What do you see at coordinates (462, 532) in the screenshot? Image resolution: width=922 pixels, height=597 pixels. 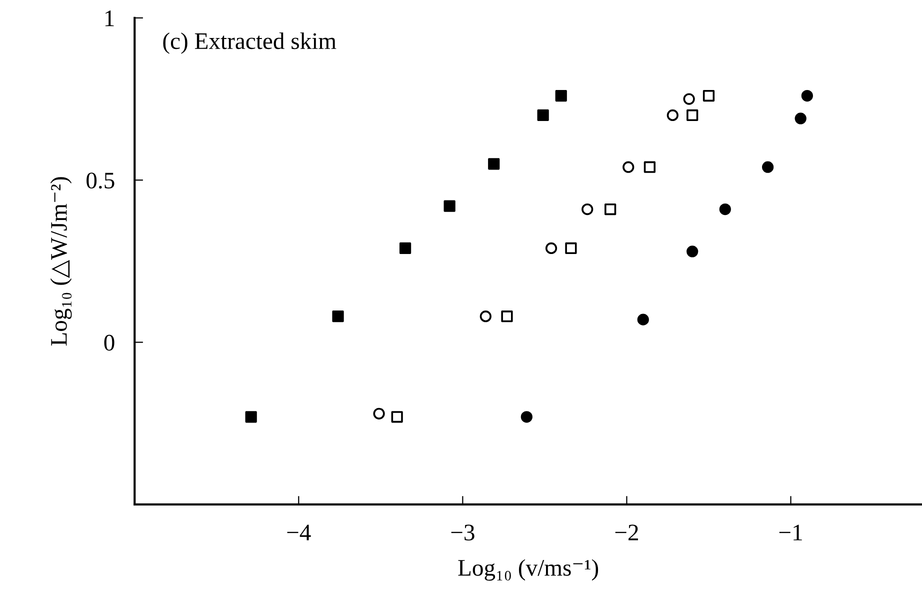 I see `x-tick-label: −3` at bounding box center [462, 532].